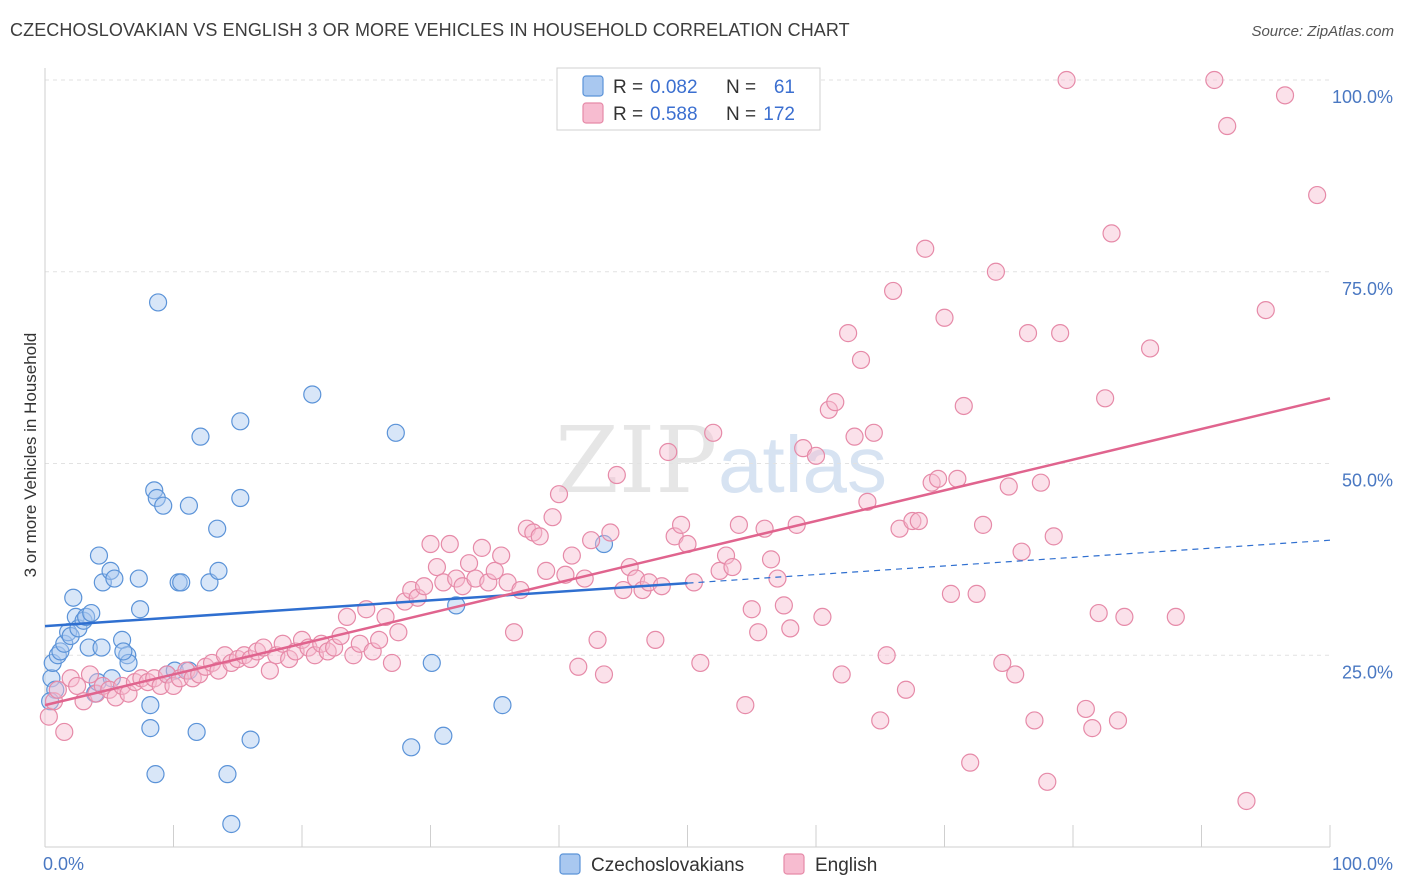 The image size is (1406, 892). I want to click on y-axis-label: 3 or more Vehicles in Household, so click(30, 455).